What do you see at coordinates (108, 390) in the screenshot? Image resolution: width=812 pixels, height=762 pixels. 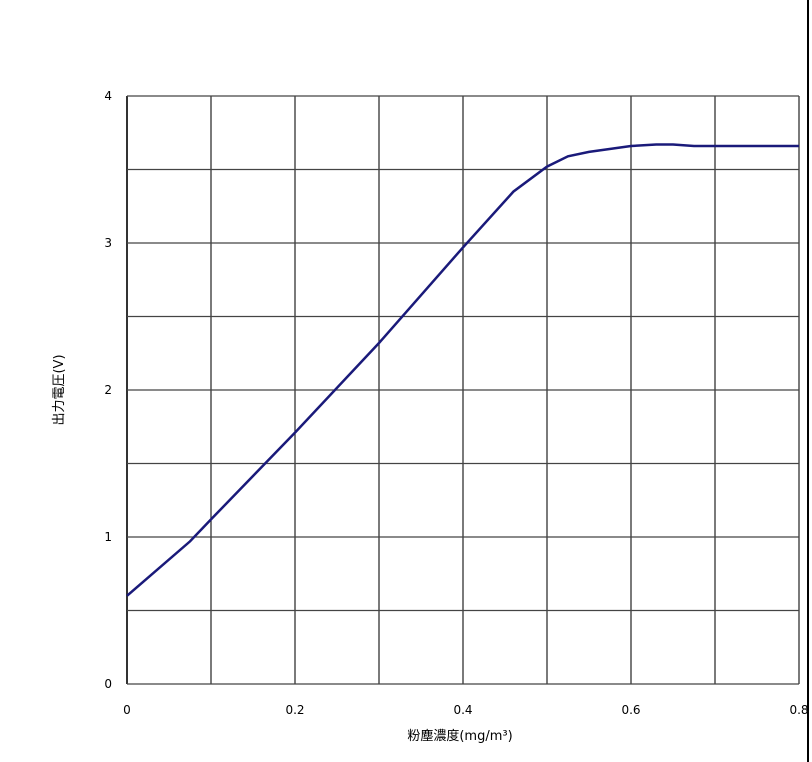 I see `y-tick-label: 2` at bounding box center [108, 390].